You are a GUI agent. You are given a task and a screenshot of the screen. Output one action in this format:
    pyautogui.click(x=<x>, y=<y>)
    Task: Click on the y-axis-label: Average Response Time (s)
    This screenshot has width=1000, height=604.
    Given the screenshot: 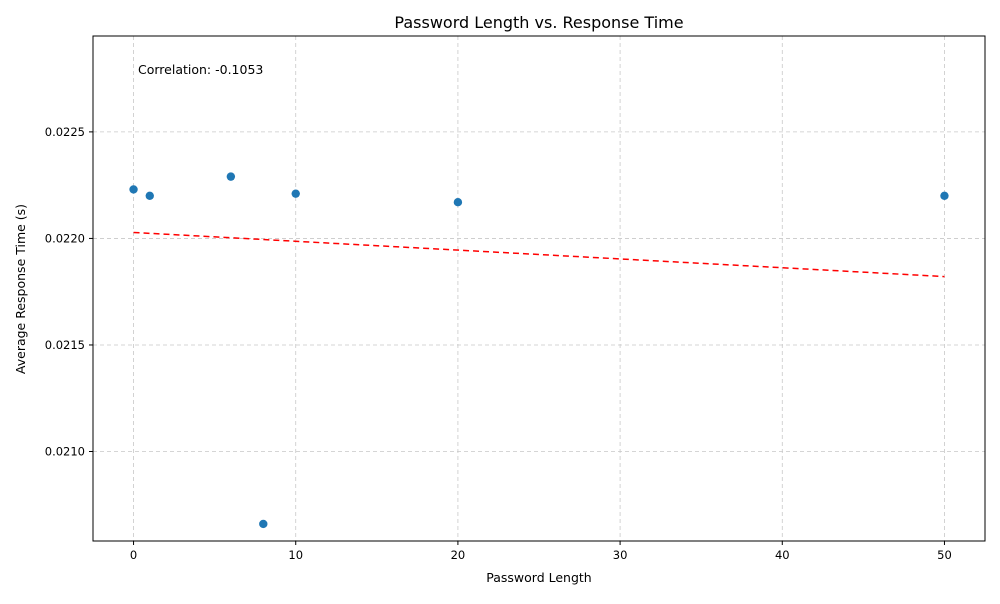 What is the action you would take?
    pyautogui.click(x=20, y=289)
    